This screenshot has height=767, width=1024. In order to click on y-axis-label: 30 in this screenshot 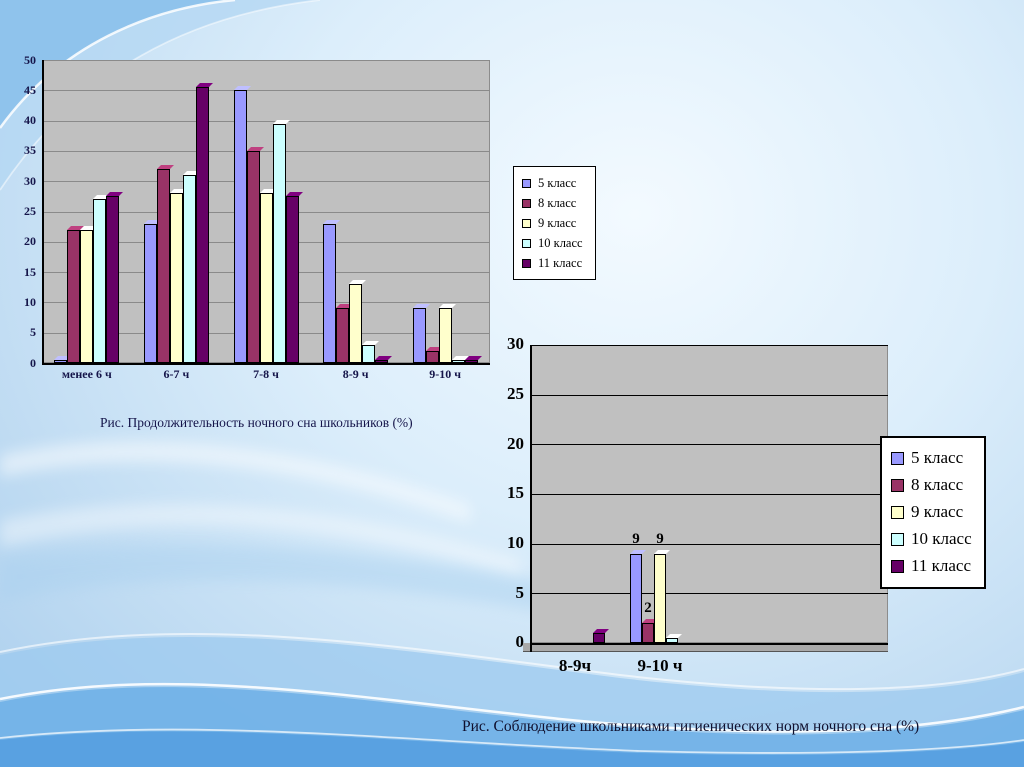, I will do `click(515, 344)`.